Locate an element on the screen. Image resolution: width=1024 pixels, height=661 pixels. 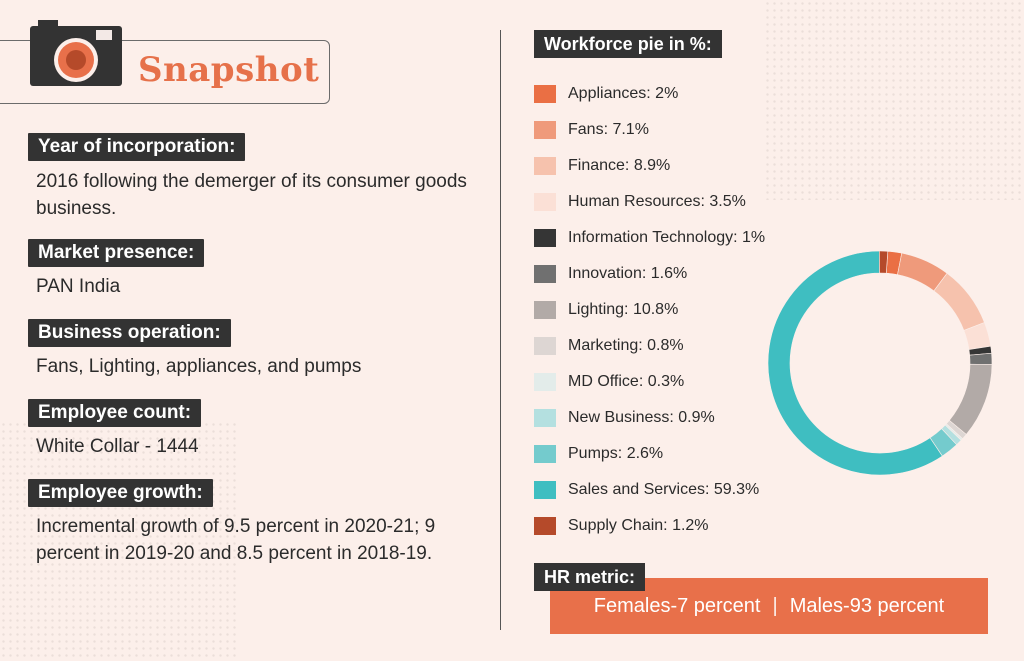
legend-item: Appliances: 2% is located at coordinates (649, 94).